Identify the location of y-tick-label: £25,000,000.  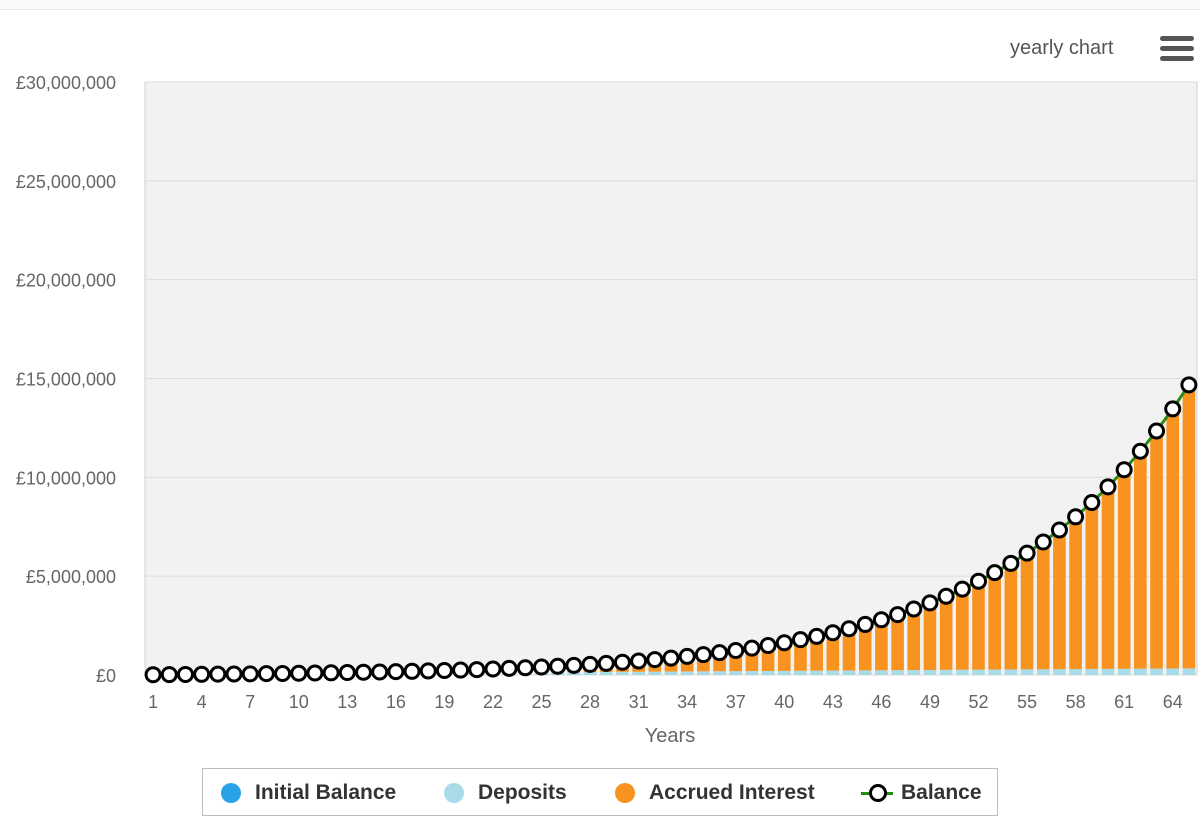
(66, 182).